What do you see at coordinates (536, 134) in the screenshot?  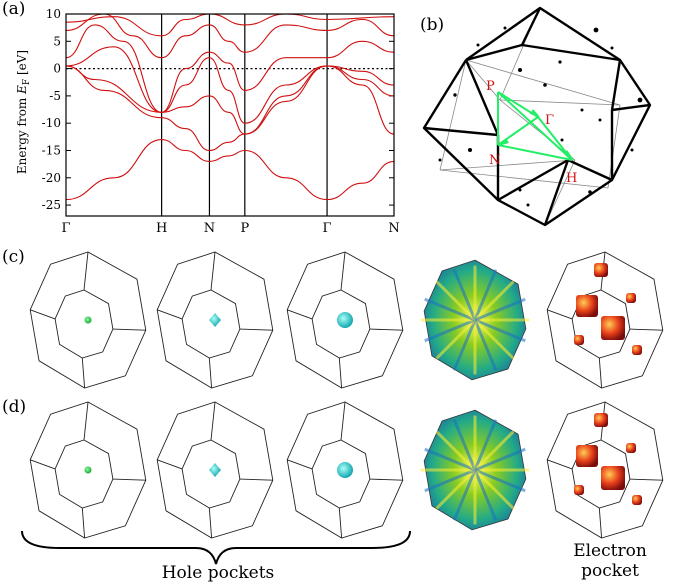 I see `bz-path-arrowheads` at bounding box center [536, 134].